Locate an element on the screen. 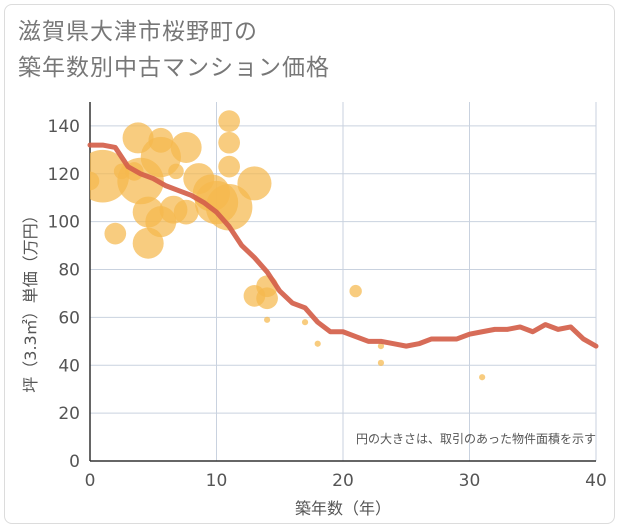 This screenshot has width=621, height=530. title-line-2: 築年数別中古マンション価格 is located at coordinates (174, 68).